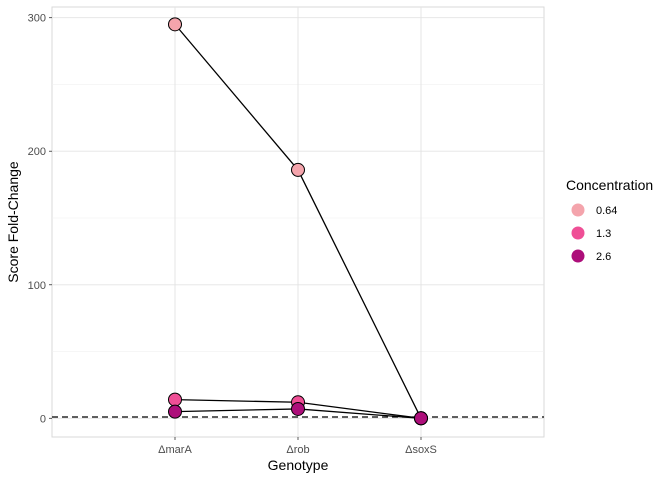 The height and width of the screenshot is (480, 672). What do you see at coordinates (13, 222) in the screenshot?
I see `y-axis-title: Score Fold-Change` at bounding box center [13, 222].